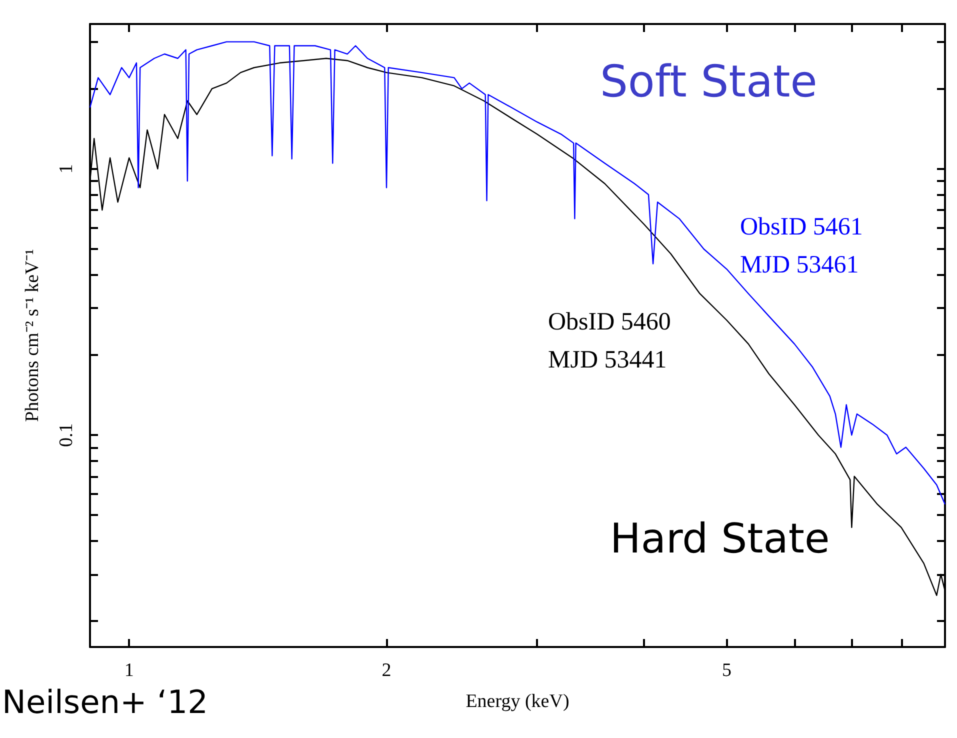 Image resolution: width=957 pixels, height=738 pixels. I want to click on x-tick-label: 2, so click(387, 670).